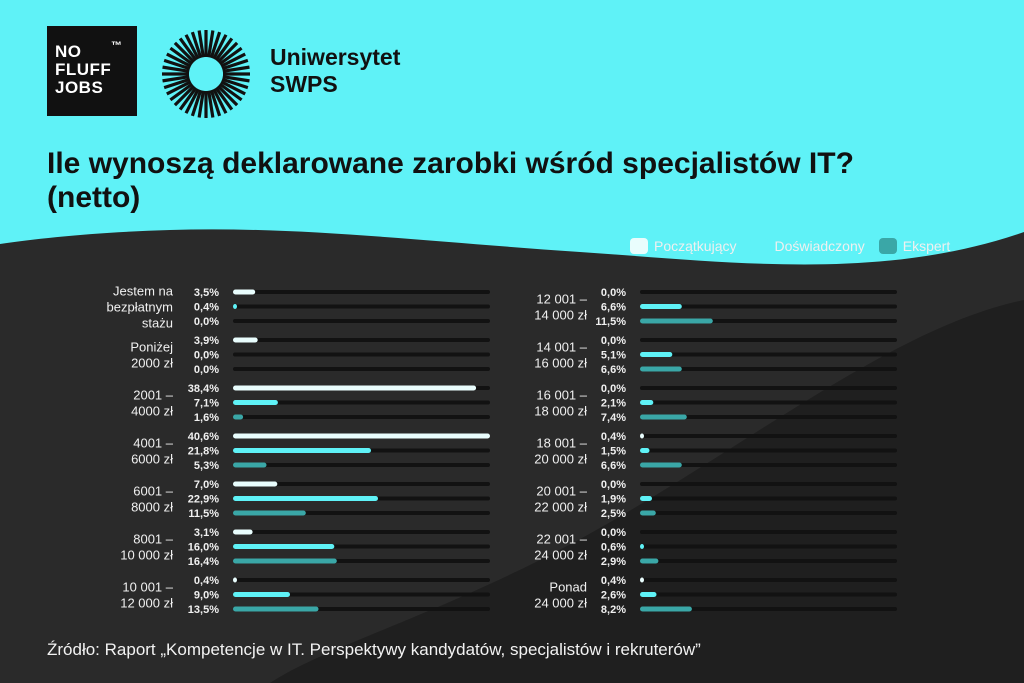  I want to click on category-label: 16 000 zł, so click(560, 363).